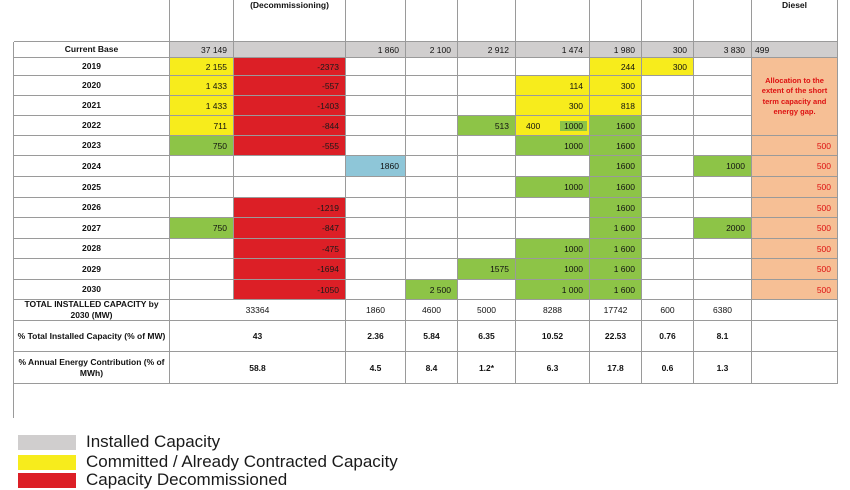 Image resolution: width=850 pixels, height=490 pixels. I want to click on table-cell: 1 474, so click(553, 50).